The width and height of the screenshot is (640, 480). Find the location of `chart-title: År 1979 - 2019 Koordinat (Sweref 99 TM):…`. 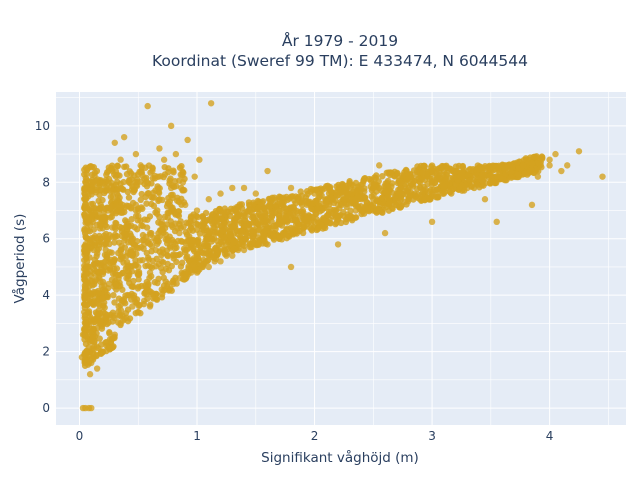

chart-title: År 1979 - 2019 Koordinat (Sweref 99 TM):… is located at coordinates (340, 50).